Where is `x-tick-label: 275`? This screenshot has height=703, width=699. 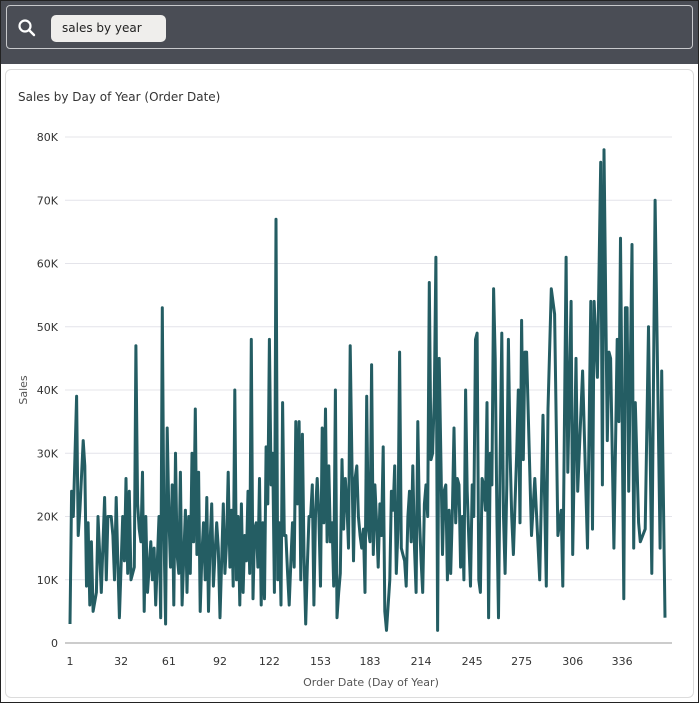
x-tick-label: 275 is located at coordinates (521, 661).